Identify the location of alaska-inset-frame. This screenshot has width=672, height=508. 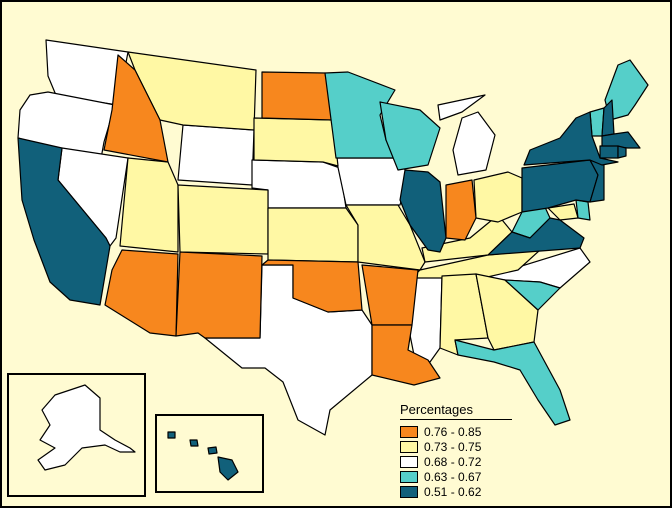
(76, 435).